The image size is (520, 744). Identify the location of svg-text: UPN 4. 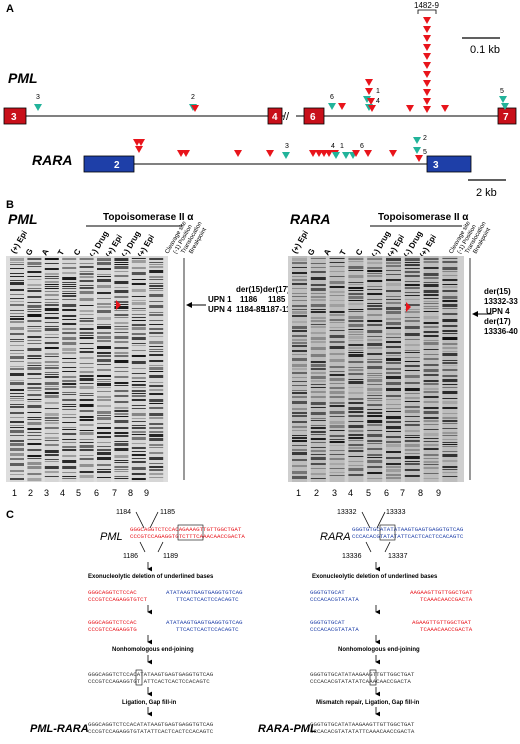
(498, 311).